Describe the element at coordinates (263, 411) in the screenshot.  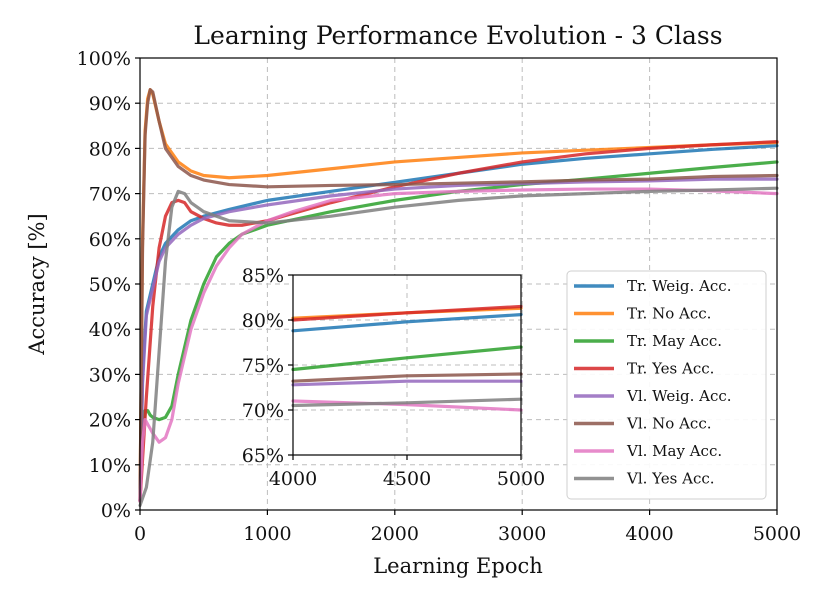
I see `inset-y-tick-label: 70%` at that location.